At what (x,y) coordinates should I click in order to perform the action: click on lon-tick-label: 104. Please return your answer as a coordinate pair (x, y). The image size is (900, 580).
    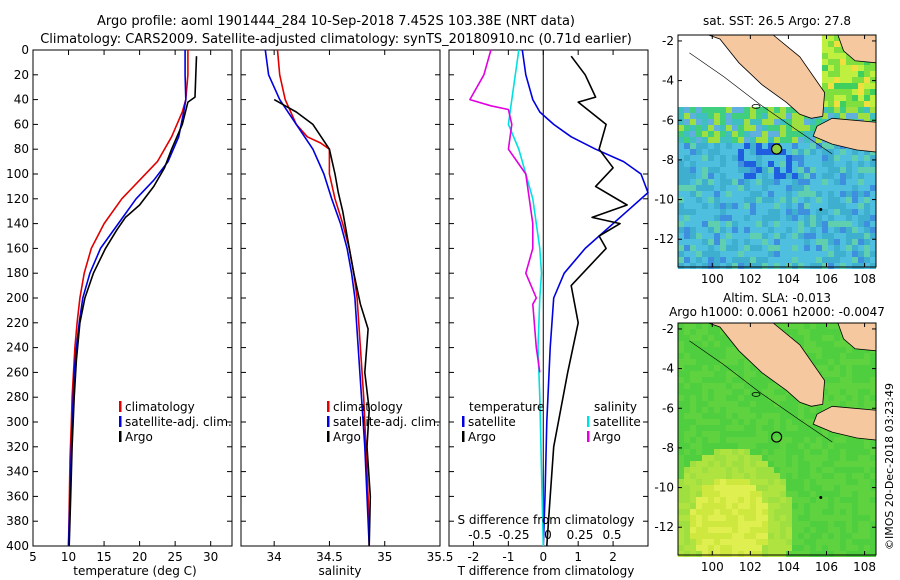
    Looking at the image, I should click on (788, 279).